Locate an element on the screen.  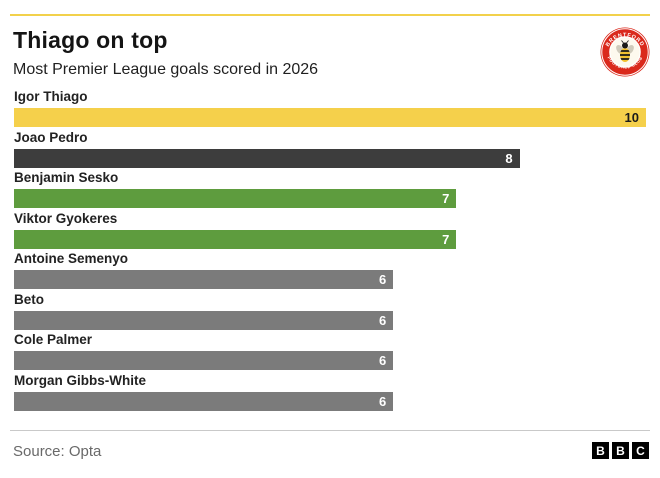
bar-label: Viktor Gyokeres is located at coordinates (66, 218).